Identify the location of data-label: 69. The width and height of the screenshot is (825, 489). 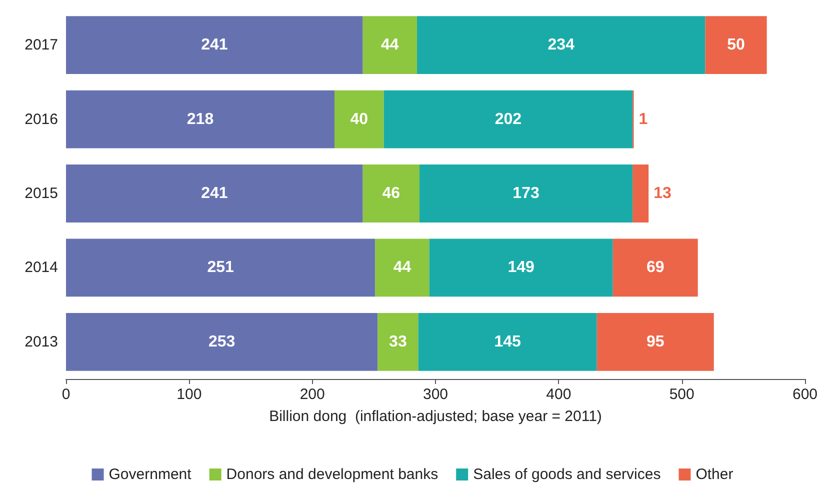
(655, 267).